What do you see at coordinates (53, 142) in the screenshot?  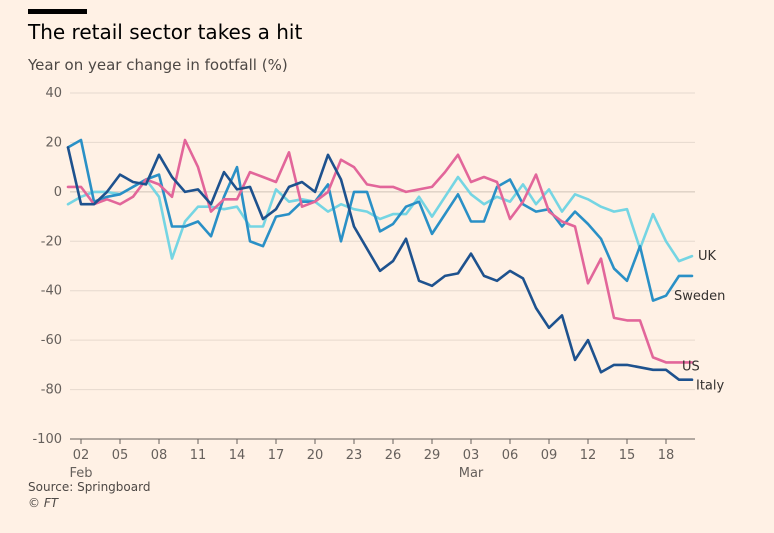 I see `y-tick-label: 20` at bounding box center [53, 142].